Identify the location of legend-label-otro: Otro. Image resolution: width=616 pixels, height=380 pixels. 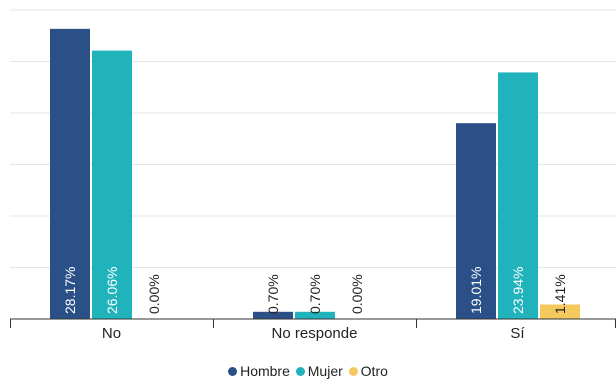
(374, 371).